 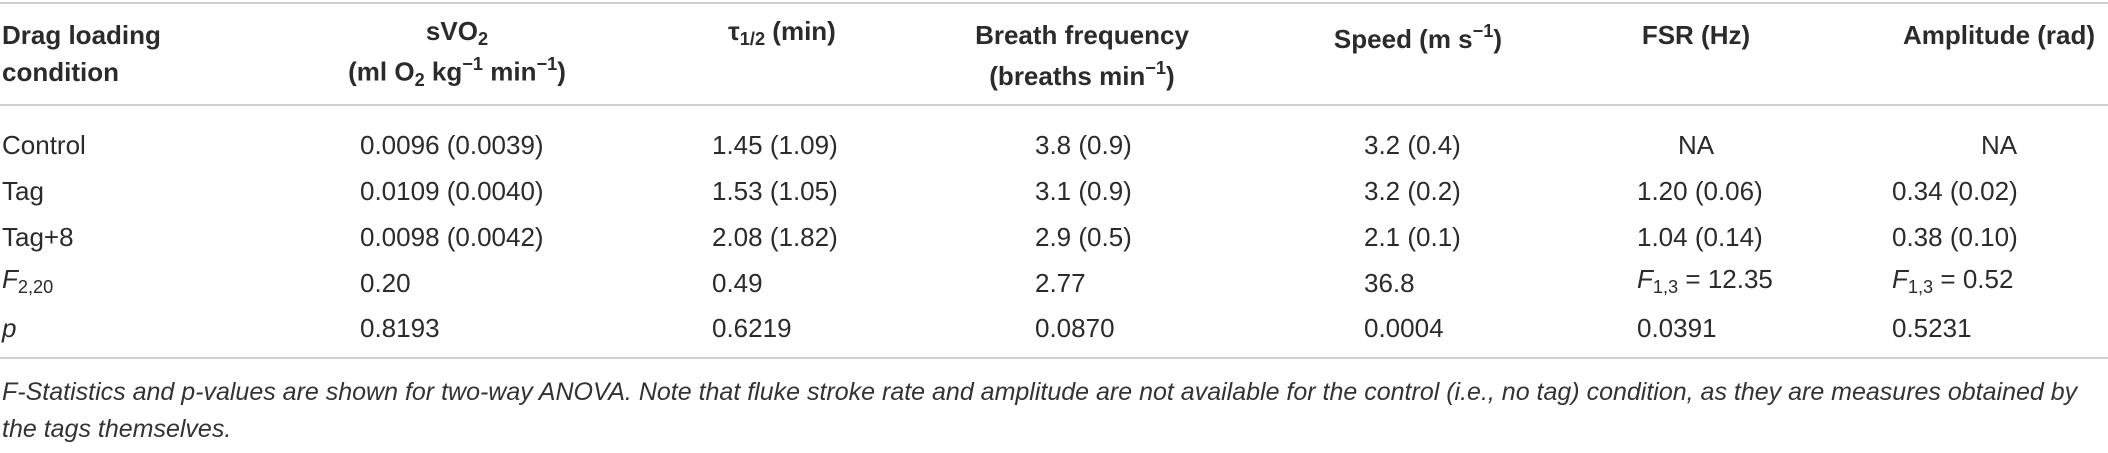 I want to click on text-run: min, so click(x=510, y=71).